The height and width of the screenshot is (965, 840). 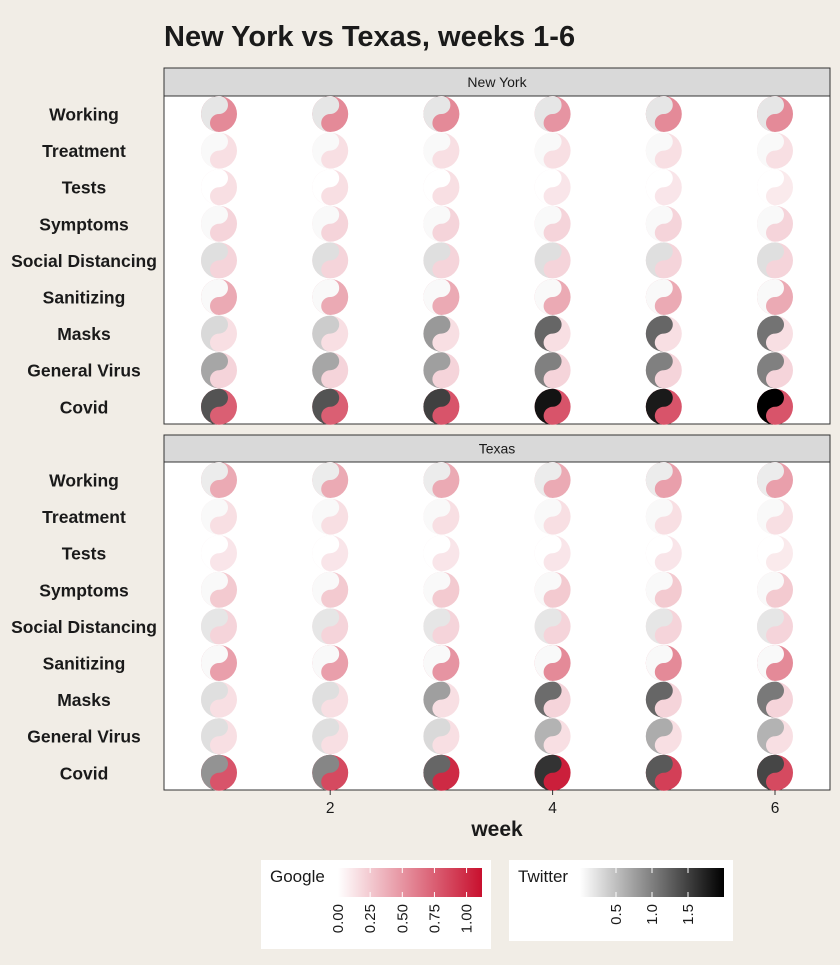 I want to click on glyph-texas-covid-week-4-twitter-half, so click(x=548, y=772).